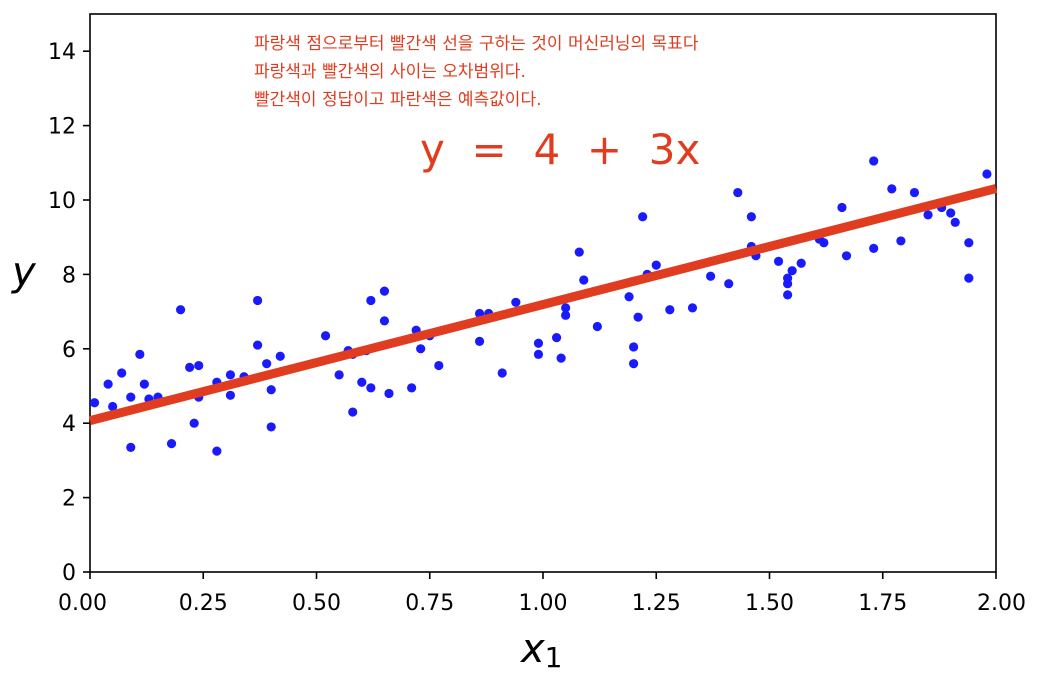  What do you see at coordinates (390, 72) in the screenshot?
I see `annotation-line-2: 파랑색과 빨간색의 사이는 오차범위다.` at bounding box center [390, 72].